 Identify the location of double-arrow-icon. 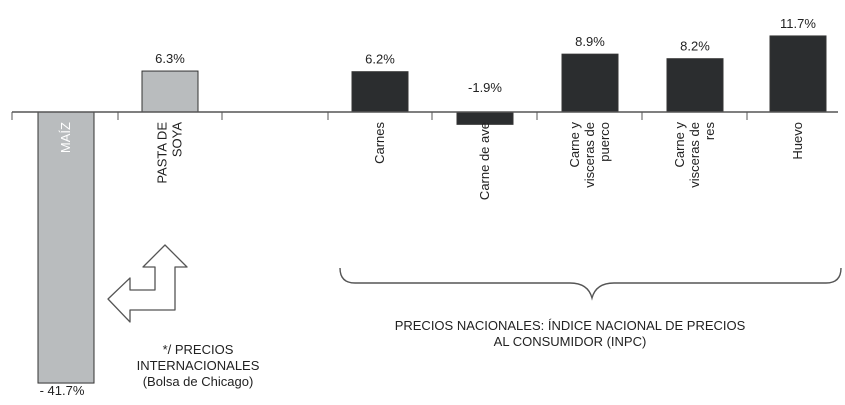
(147, 283).